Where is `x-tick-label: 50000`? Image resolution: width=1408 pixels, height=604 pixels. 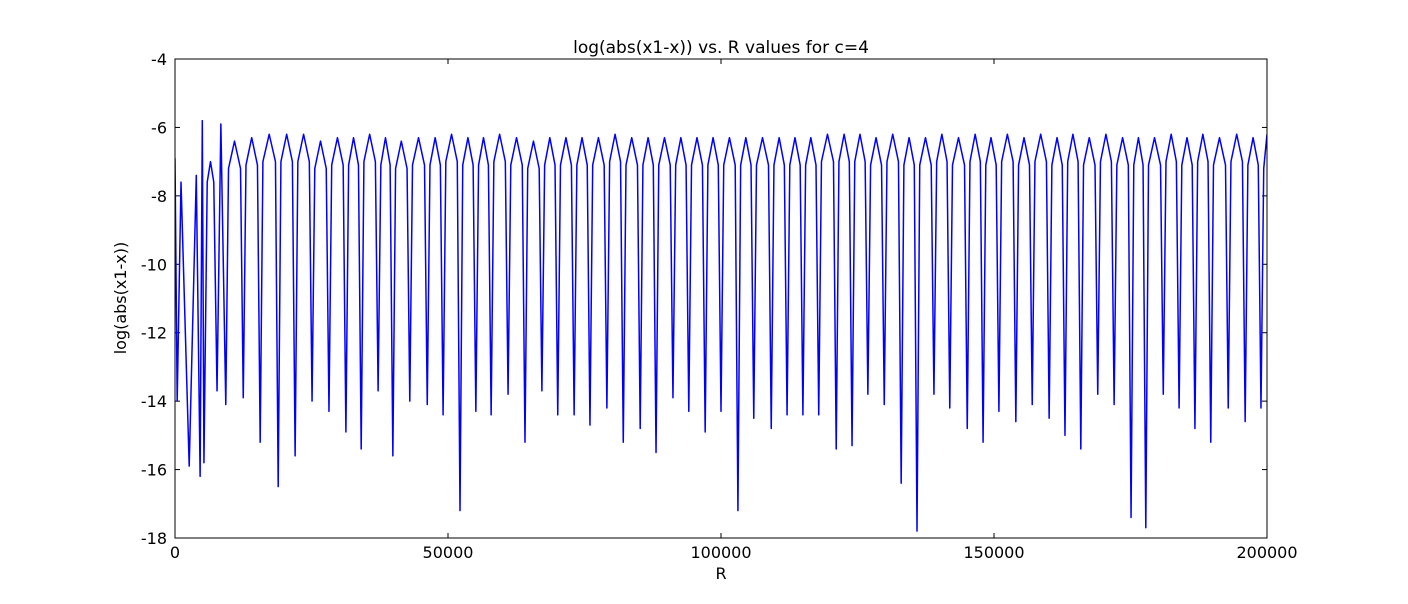
x-tick-label: 50000 is located at coordinates (448, 552).